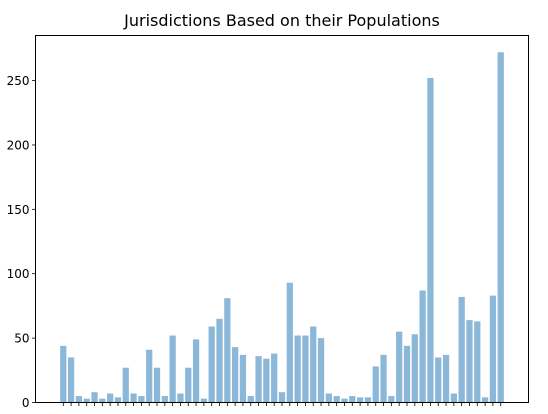 Image resolution: width=548 pixels, height=414 pixels. Describe the element at coordinates (21, 339) in the screenshot. I see `y-tick-label: 50` at that location.